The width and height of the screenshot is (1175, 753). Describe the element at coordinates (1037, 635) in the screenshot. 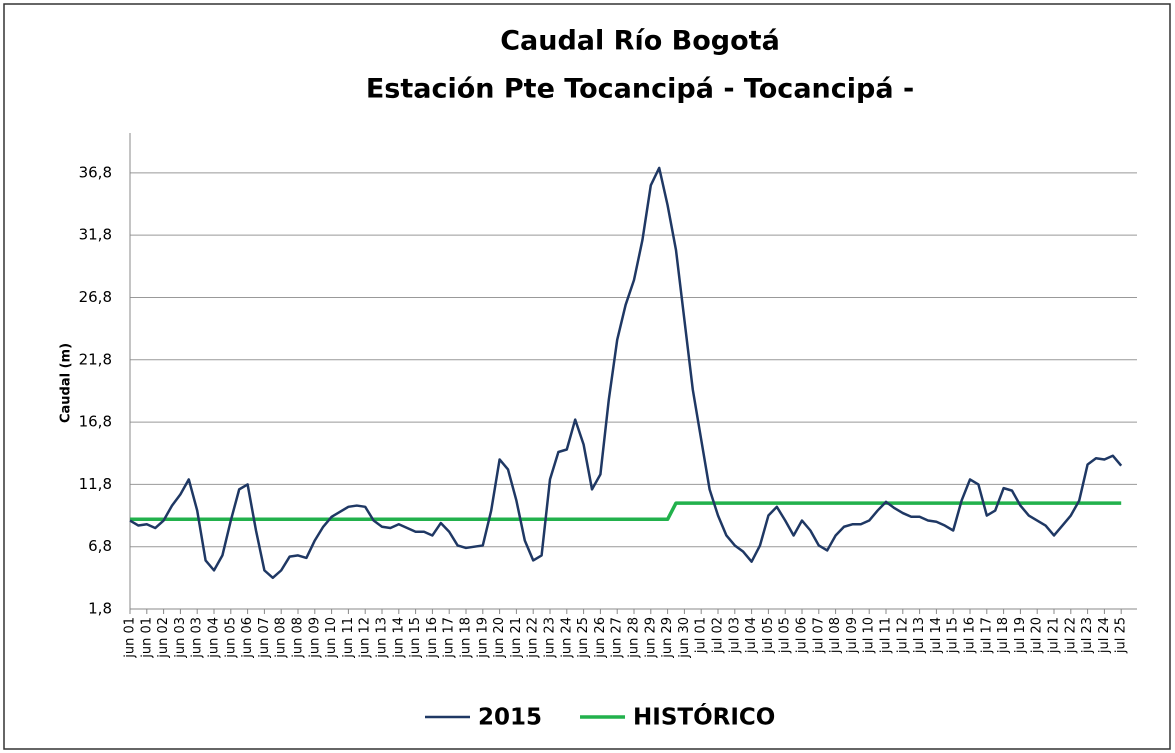

I see `x-tick-label: jul 20` at that location.